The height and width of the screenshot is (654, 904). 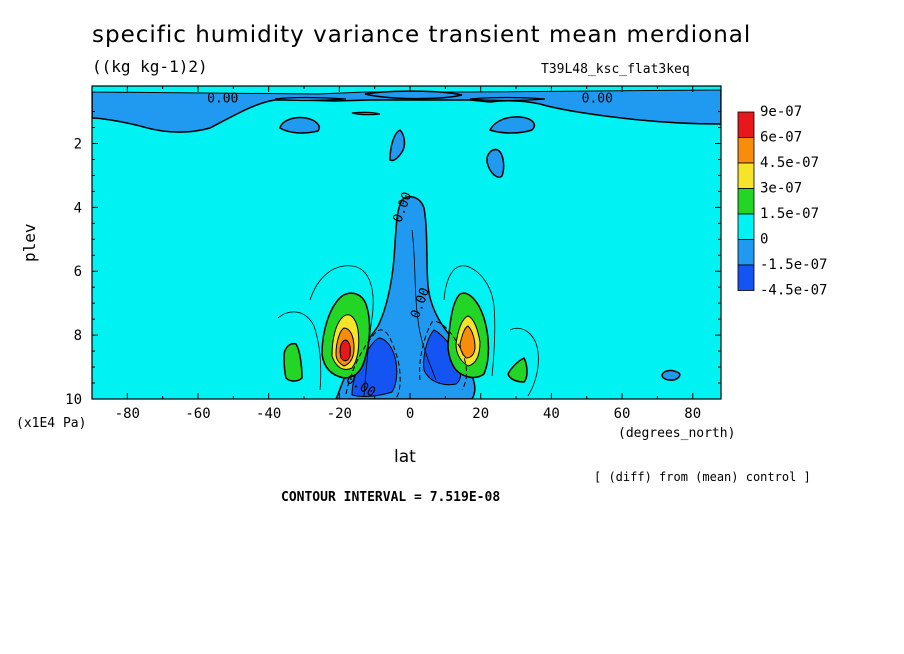 I want to click on x-tick-label: 60, so click(x=622, y=414).